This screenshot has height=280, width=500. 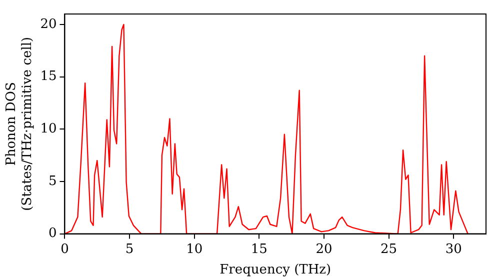 What do you see at coordinates (453, 249) in the screenshot?
I see `x-tick-label: 30` at bounding box center [453, 249].